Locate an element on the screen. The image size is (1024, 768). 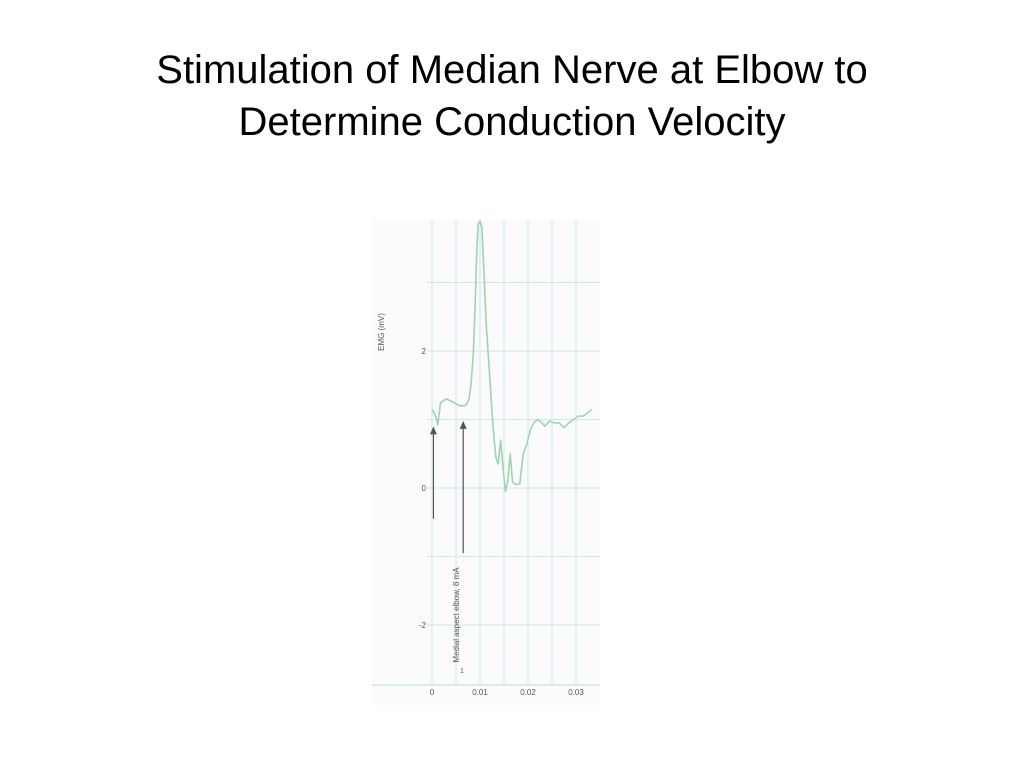
y-axis-label: EMG (mV) is located at coordinates (381, 332).